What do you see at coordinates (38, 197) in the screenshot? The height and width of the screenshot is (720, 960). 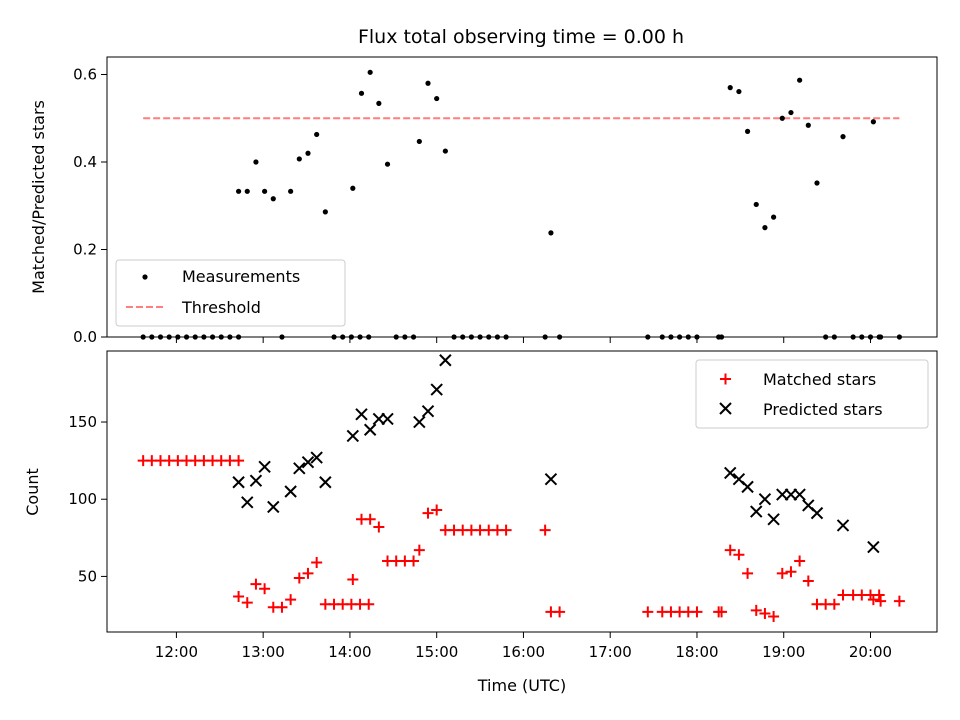 I see `top-y-axis-label: Matched/Predicted stars` at bounding box center [38, 197].